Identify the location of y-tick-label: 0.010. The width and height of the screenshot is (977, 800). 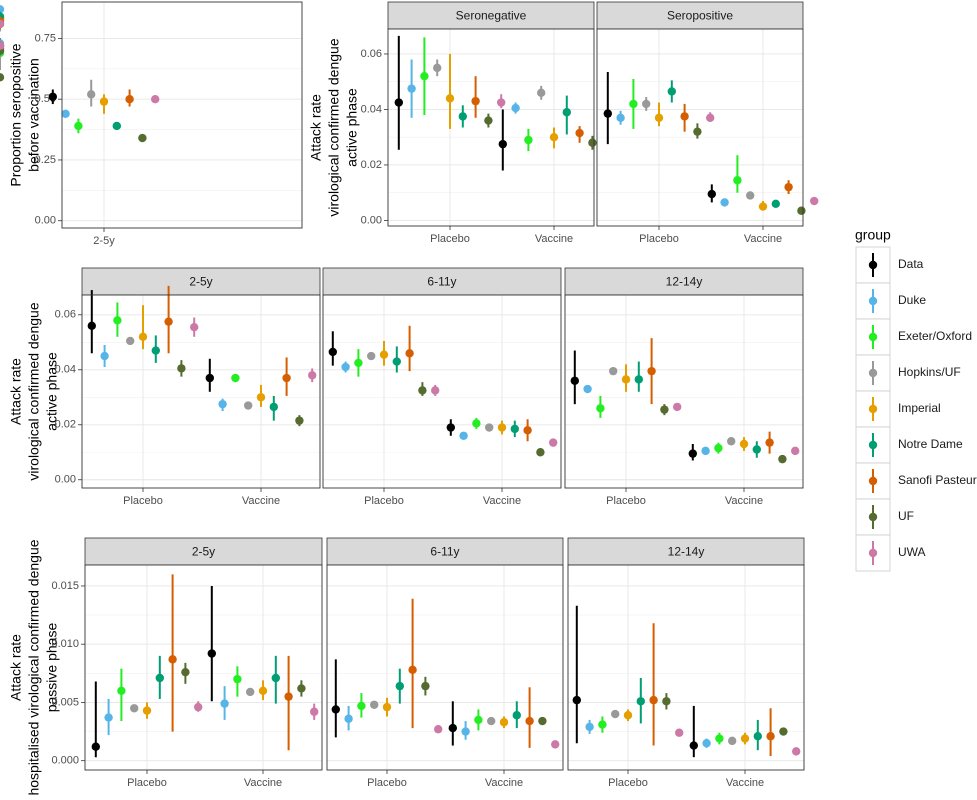
(65, 644).